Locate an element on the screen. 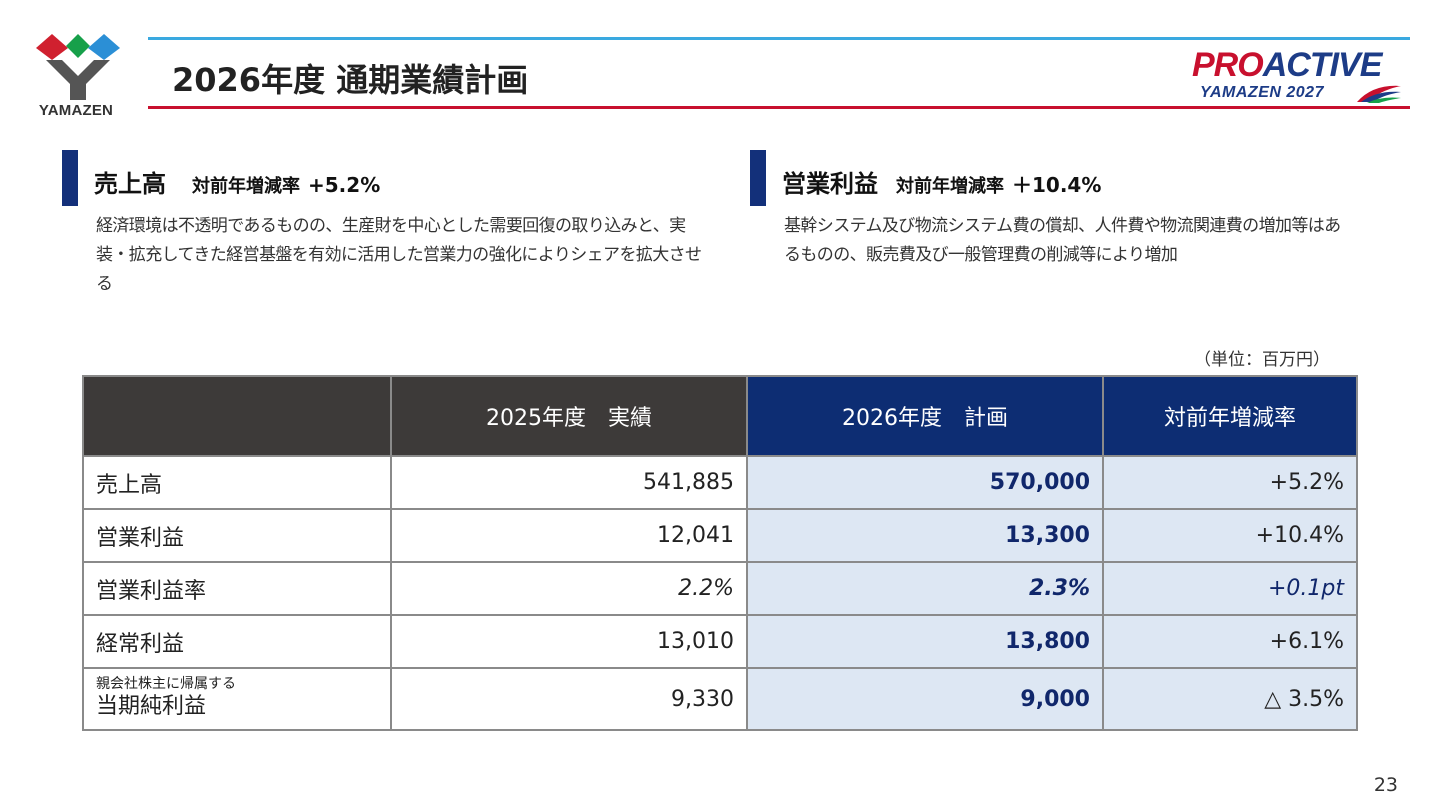  page-number: 23 is located at coordinates (1385, 785).